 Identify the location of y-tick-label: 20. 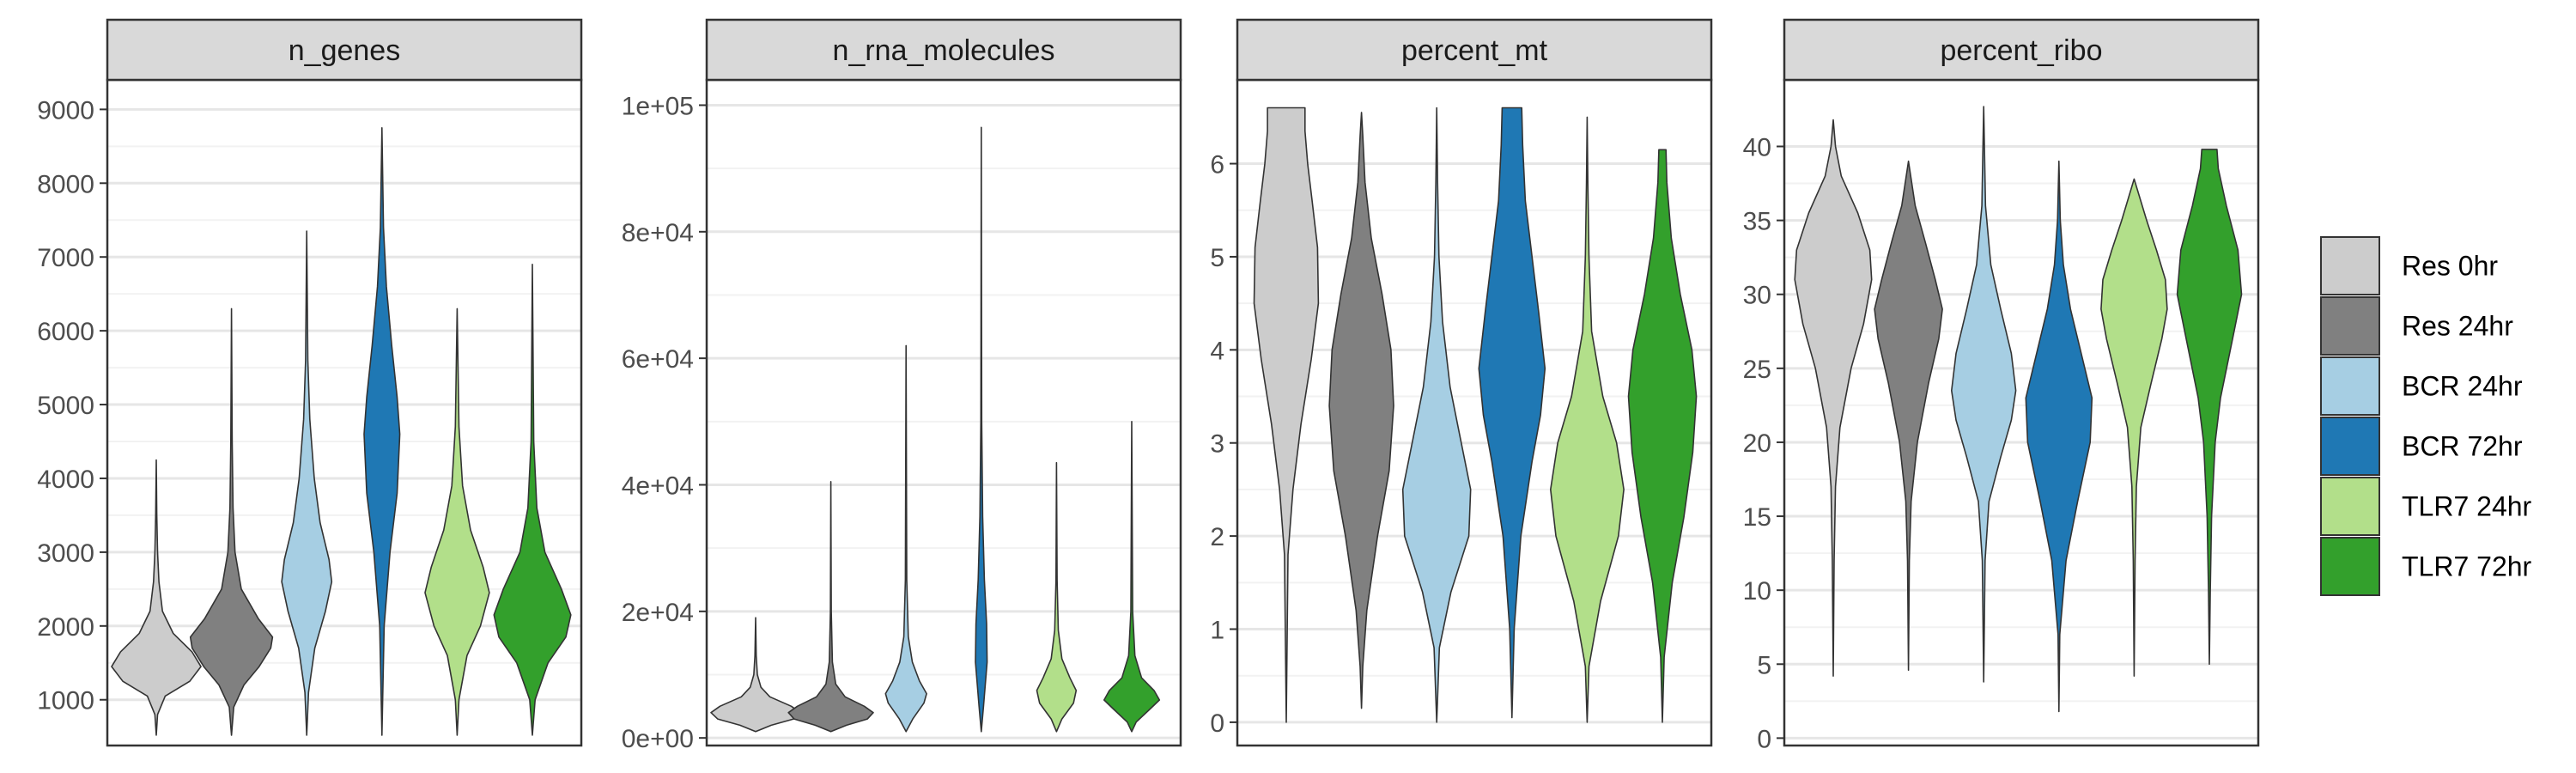
(1757, 443).